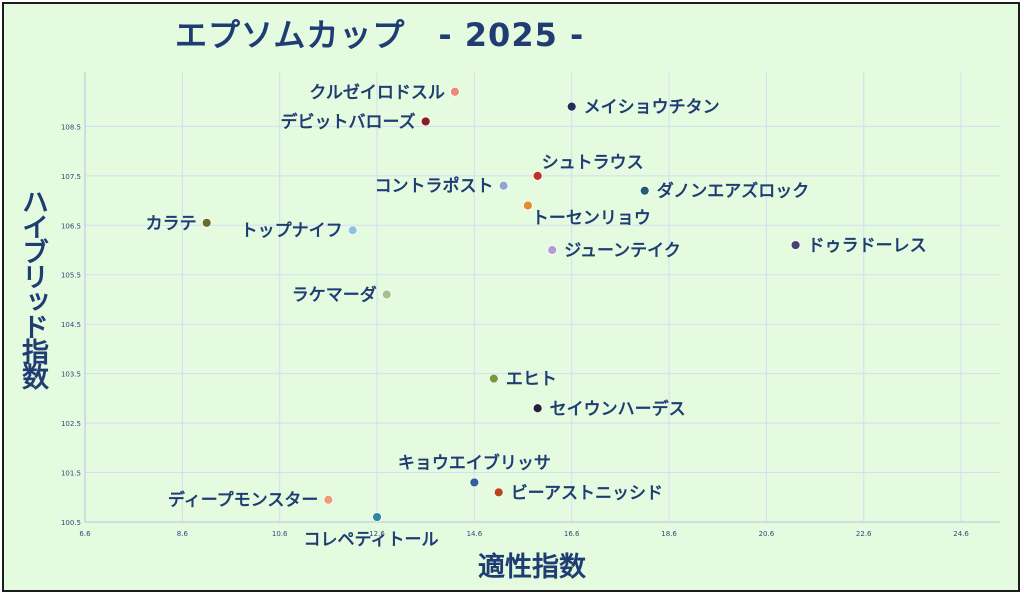 The width and height of the screenshot is (1024, 596). I want to click on y-tick-label: 105.5, so click(71, 276).